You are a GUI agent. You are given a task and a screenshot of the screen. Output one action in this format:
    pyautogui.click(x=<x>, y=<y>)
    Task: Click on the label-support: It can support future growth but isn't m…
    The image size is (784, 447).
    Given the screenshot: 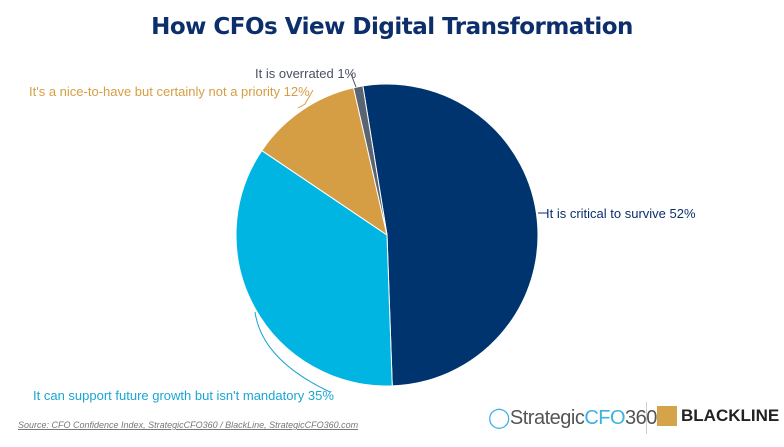 What is the action you would take?
    pyautogui.click(x=183, y=395)
    